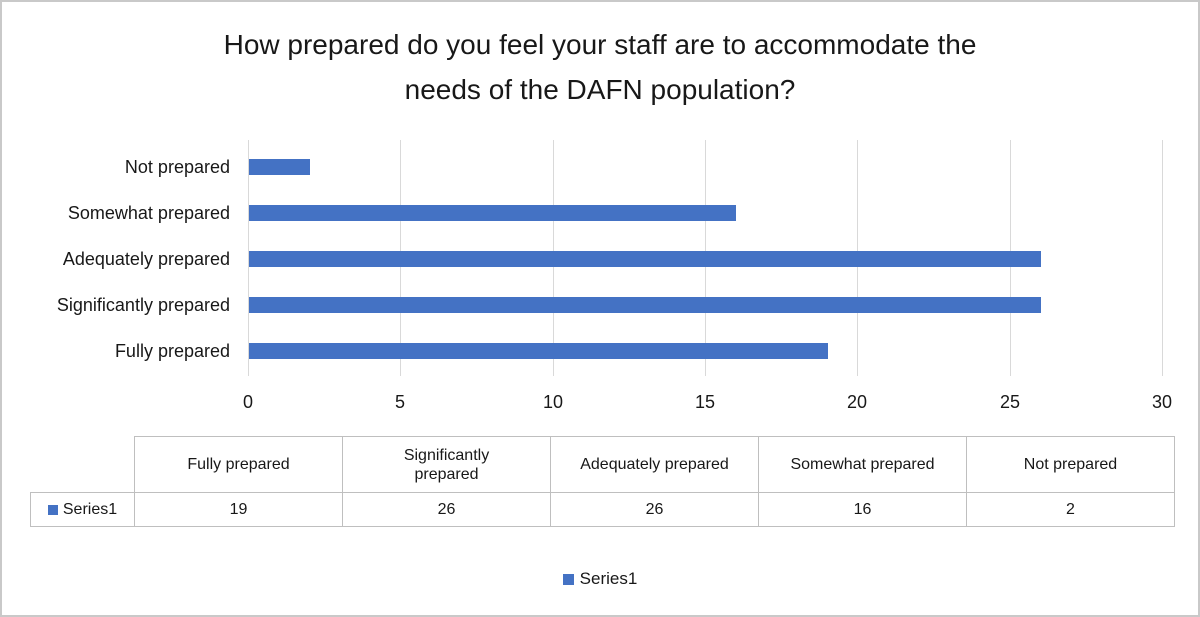 This screenshot has height=617, width=1200. What do you see at coordinates (553, 402) in the screenshot?
I see `x-tick-label: 10` at bounding box center [553, 402].